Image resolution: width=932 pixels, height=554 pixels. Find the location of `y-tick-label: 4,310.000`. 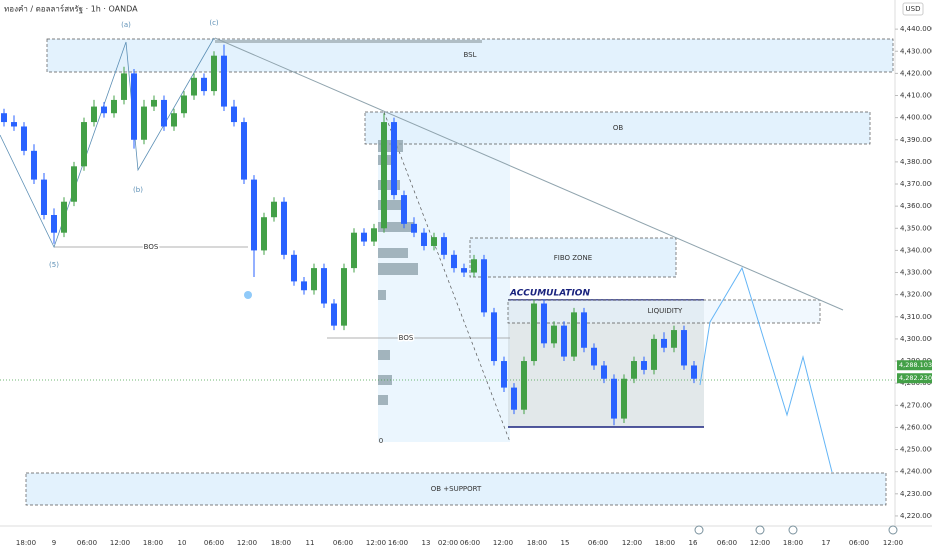

y-tick-label: 4,310.000 is located at coordinates (916, 317).